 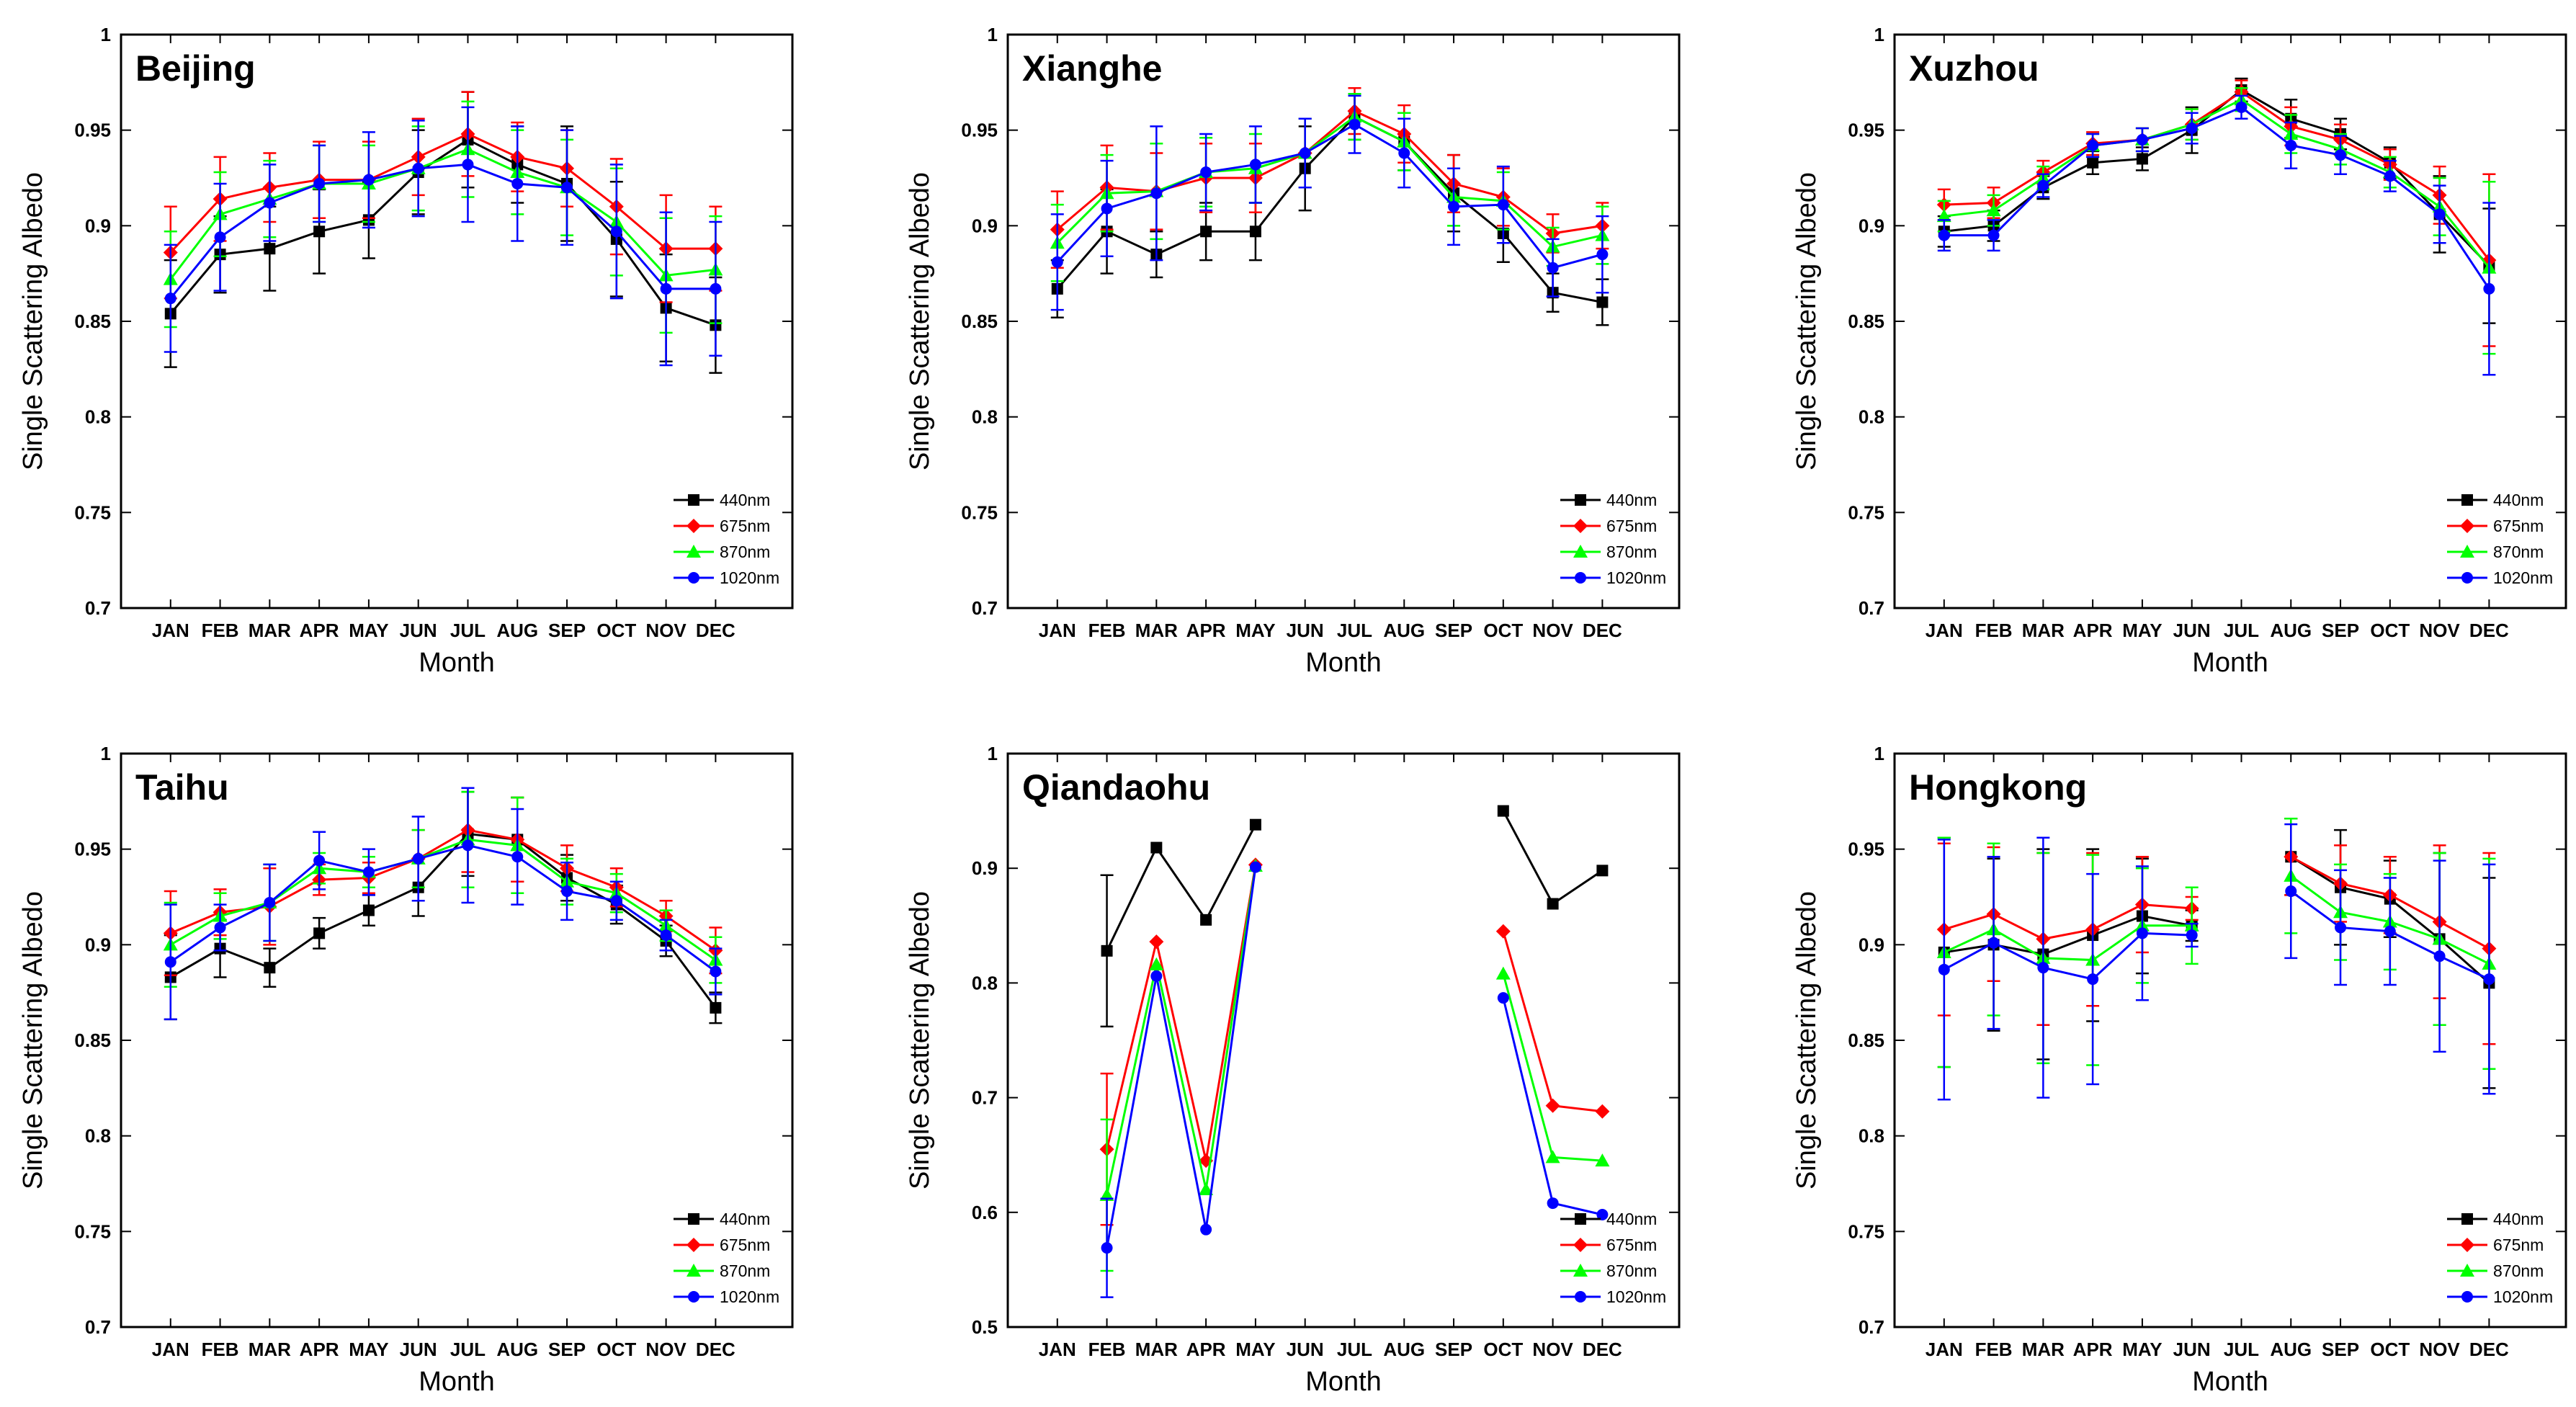 I want to click on x-tick-label: JUL, so click(x=468, y=1350).